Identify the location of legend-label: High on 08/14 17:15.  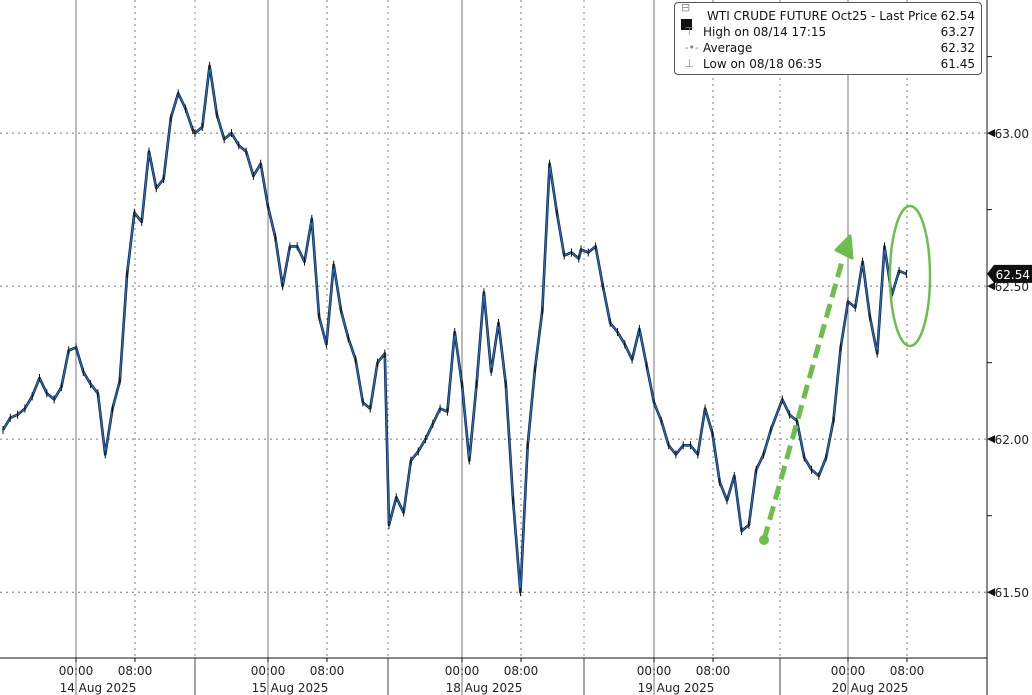
(765, 32).